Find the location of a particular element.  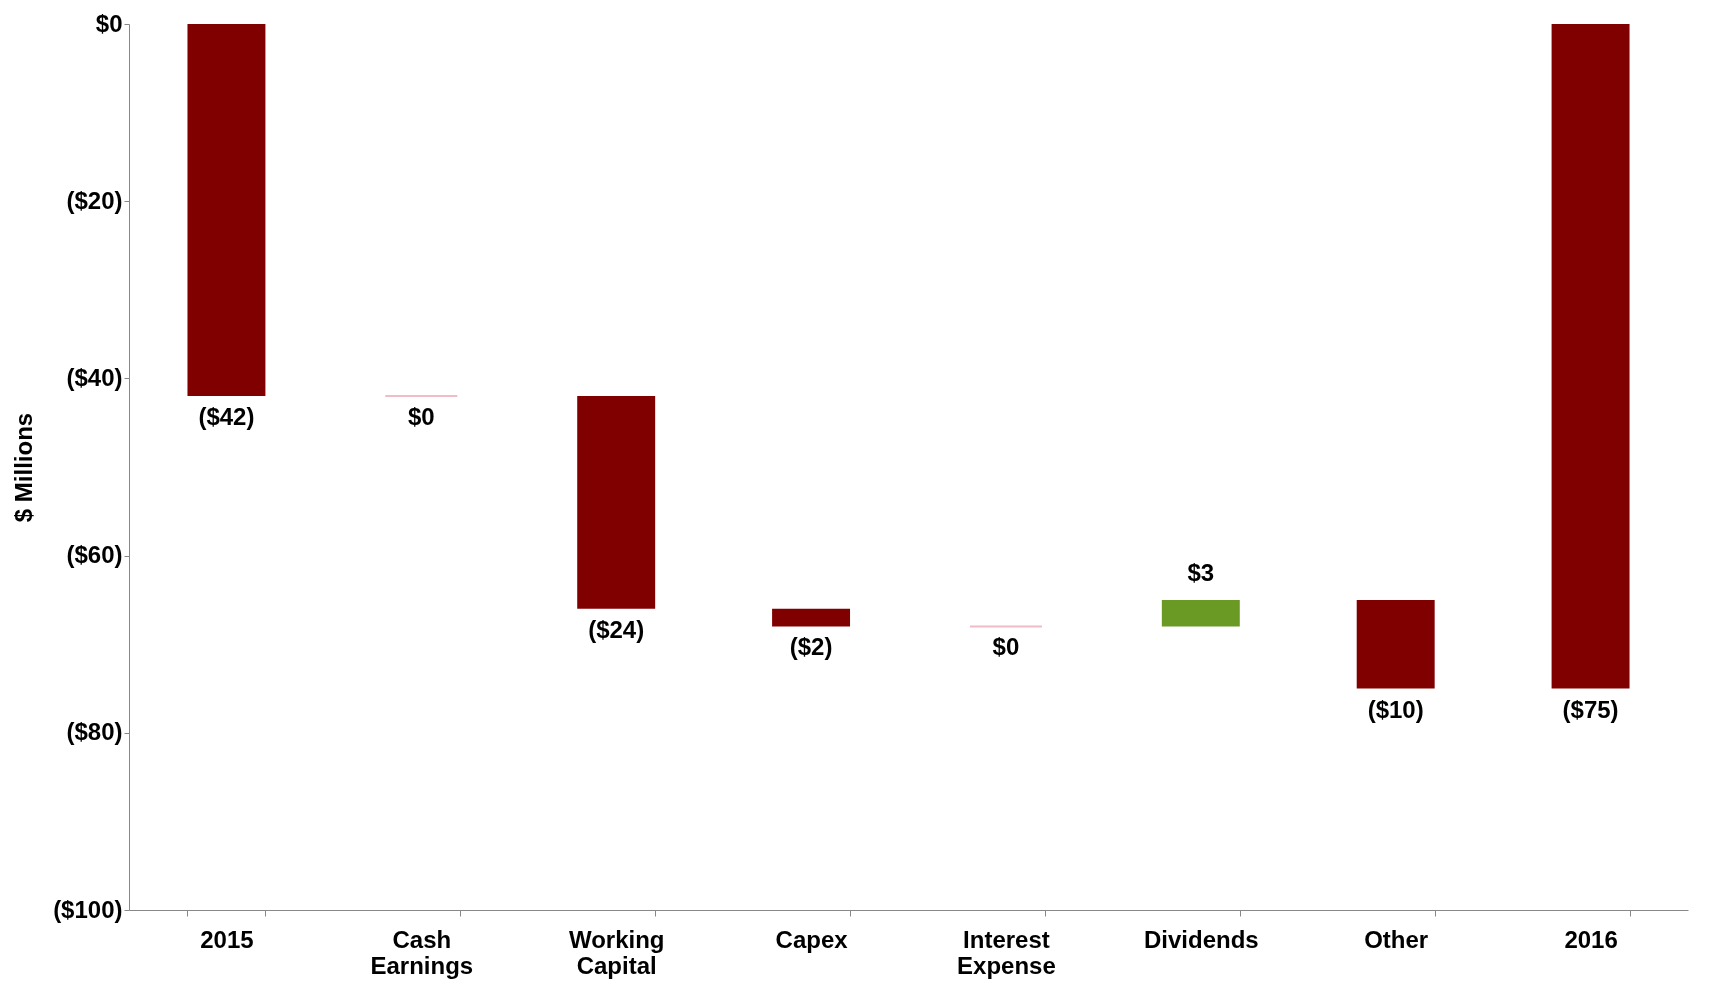

x-tick-label: 2016 is located at coordinates (1591, 939).